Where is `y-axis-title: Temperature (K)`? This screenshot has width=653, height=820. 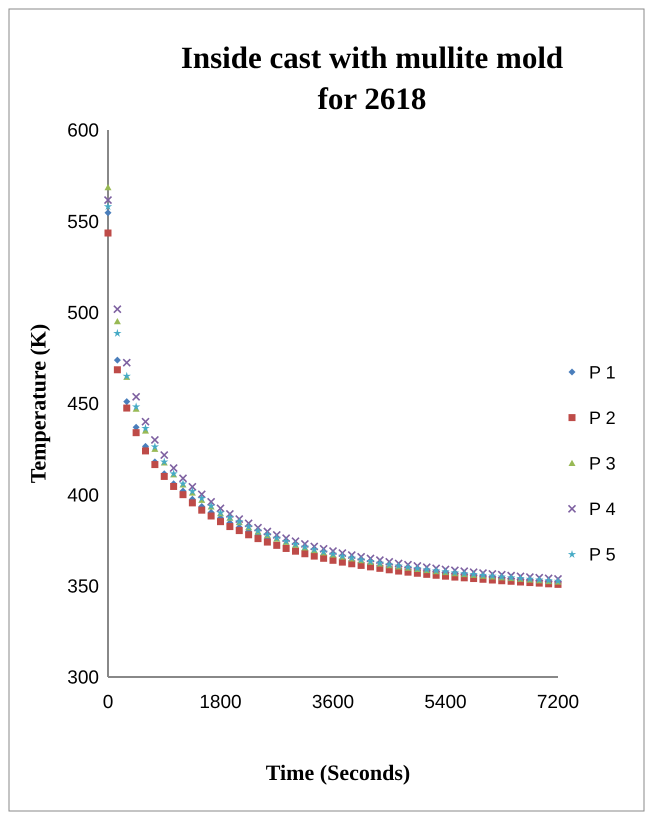 y-axis-title: Temperature (K) is located at coordinates (38, 404).